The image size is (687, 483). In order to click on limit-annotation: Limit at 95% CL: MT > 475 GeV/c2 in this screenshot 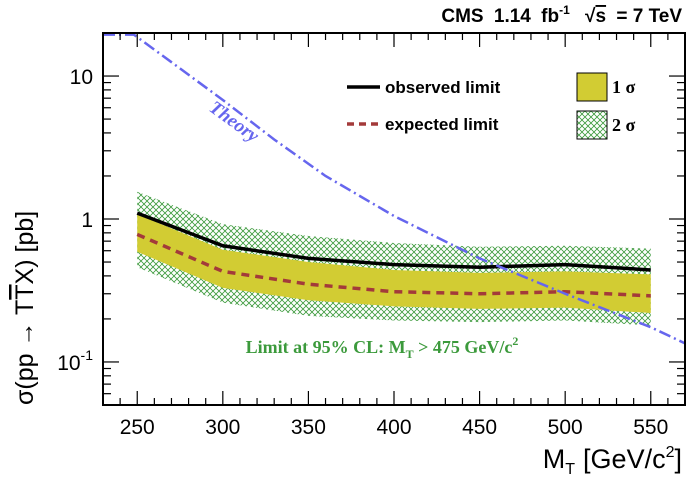, I will do `click(382, 347)`.